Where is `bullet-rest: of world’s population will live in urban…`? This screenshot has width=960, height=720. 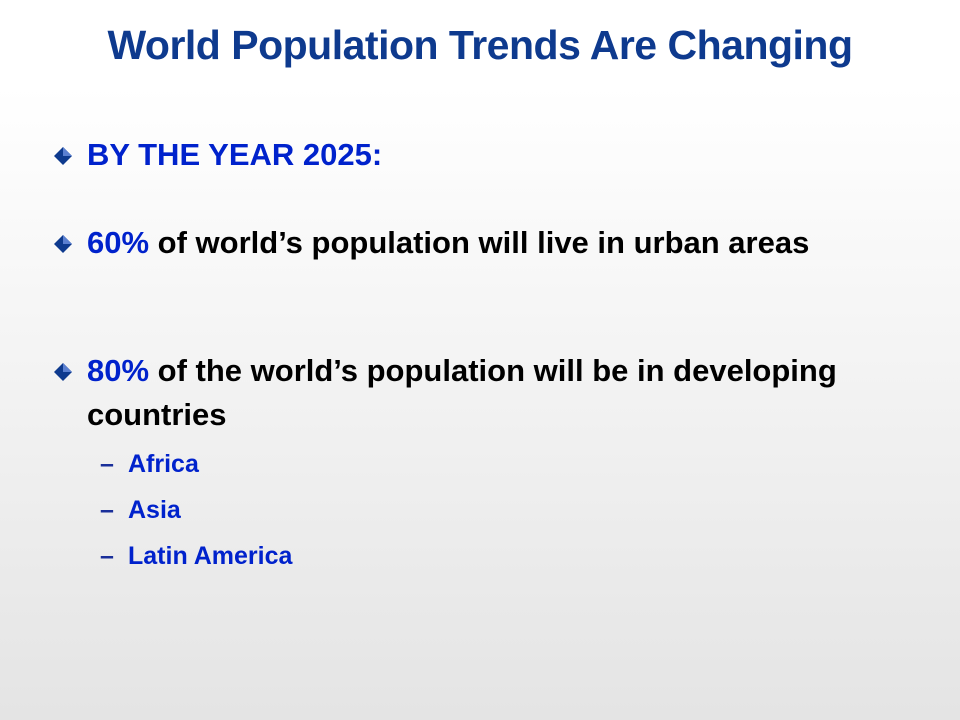 bullet-rest: of world’s population will live in urban… is located at coordinates (479, 242).